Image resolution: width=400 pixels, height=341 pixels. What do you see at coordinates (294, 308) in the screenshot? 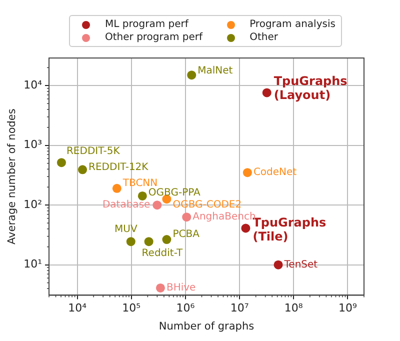
I see `x-tick-label: 10⁸` at bounding box center [294, 308].